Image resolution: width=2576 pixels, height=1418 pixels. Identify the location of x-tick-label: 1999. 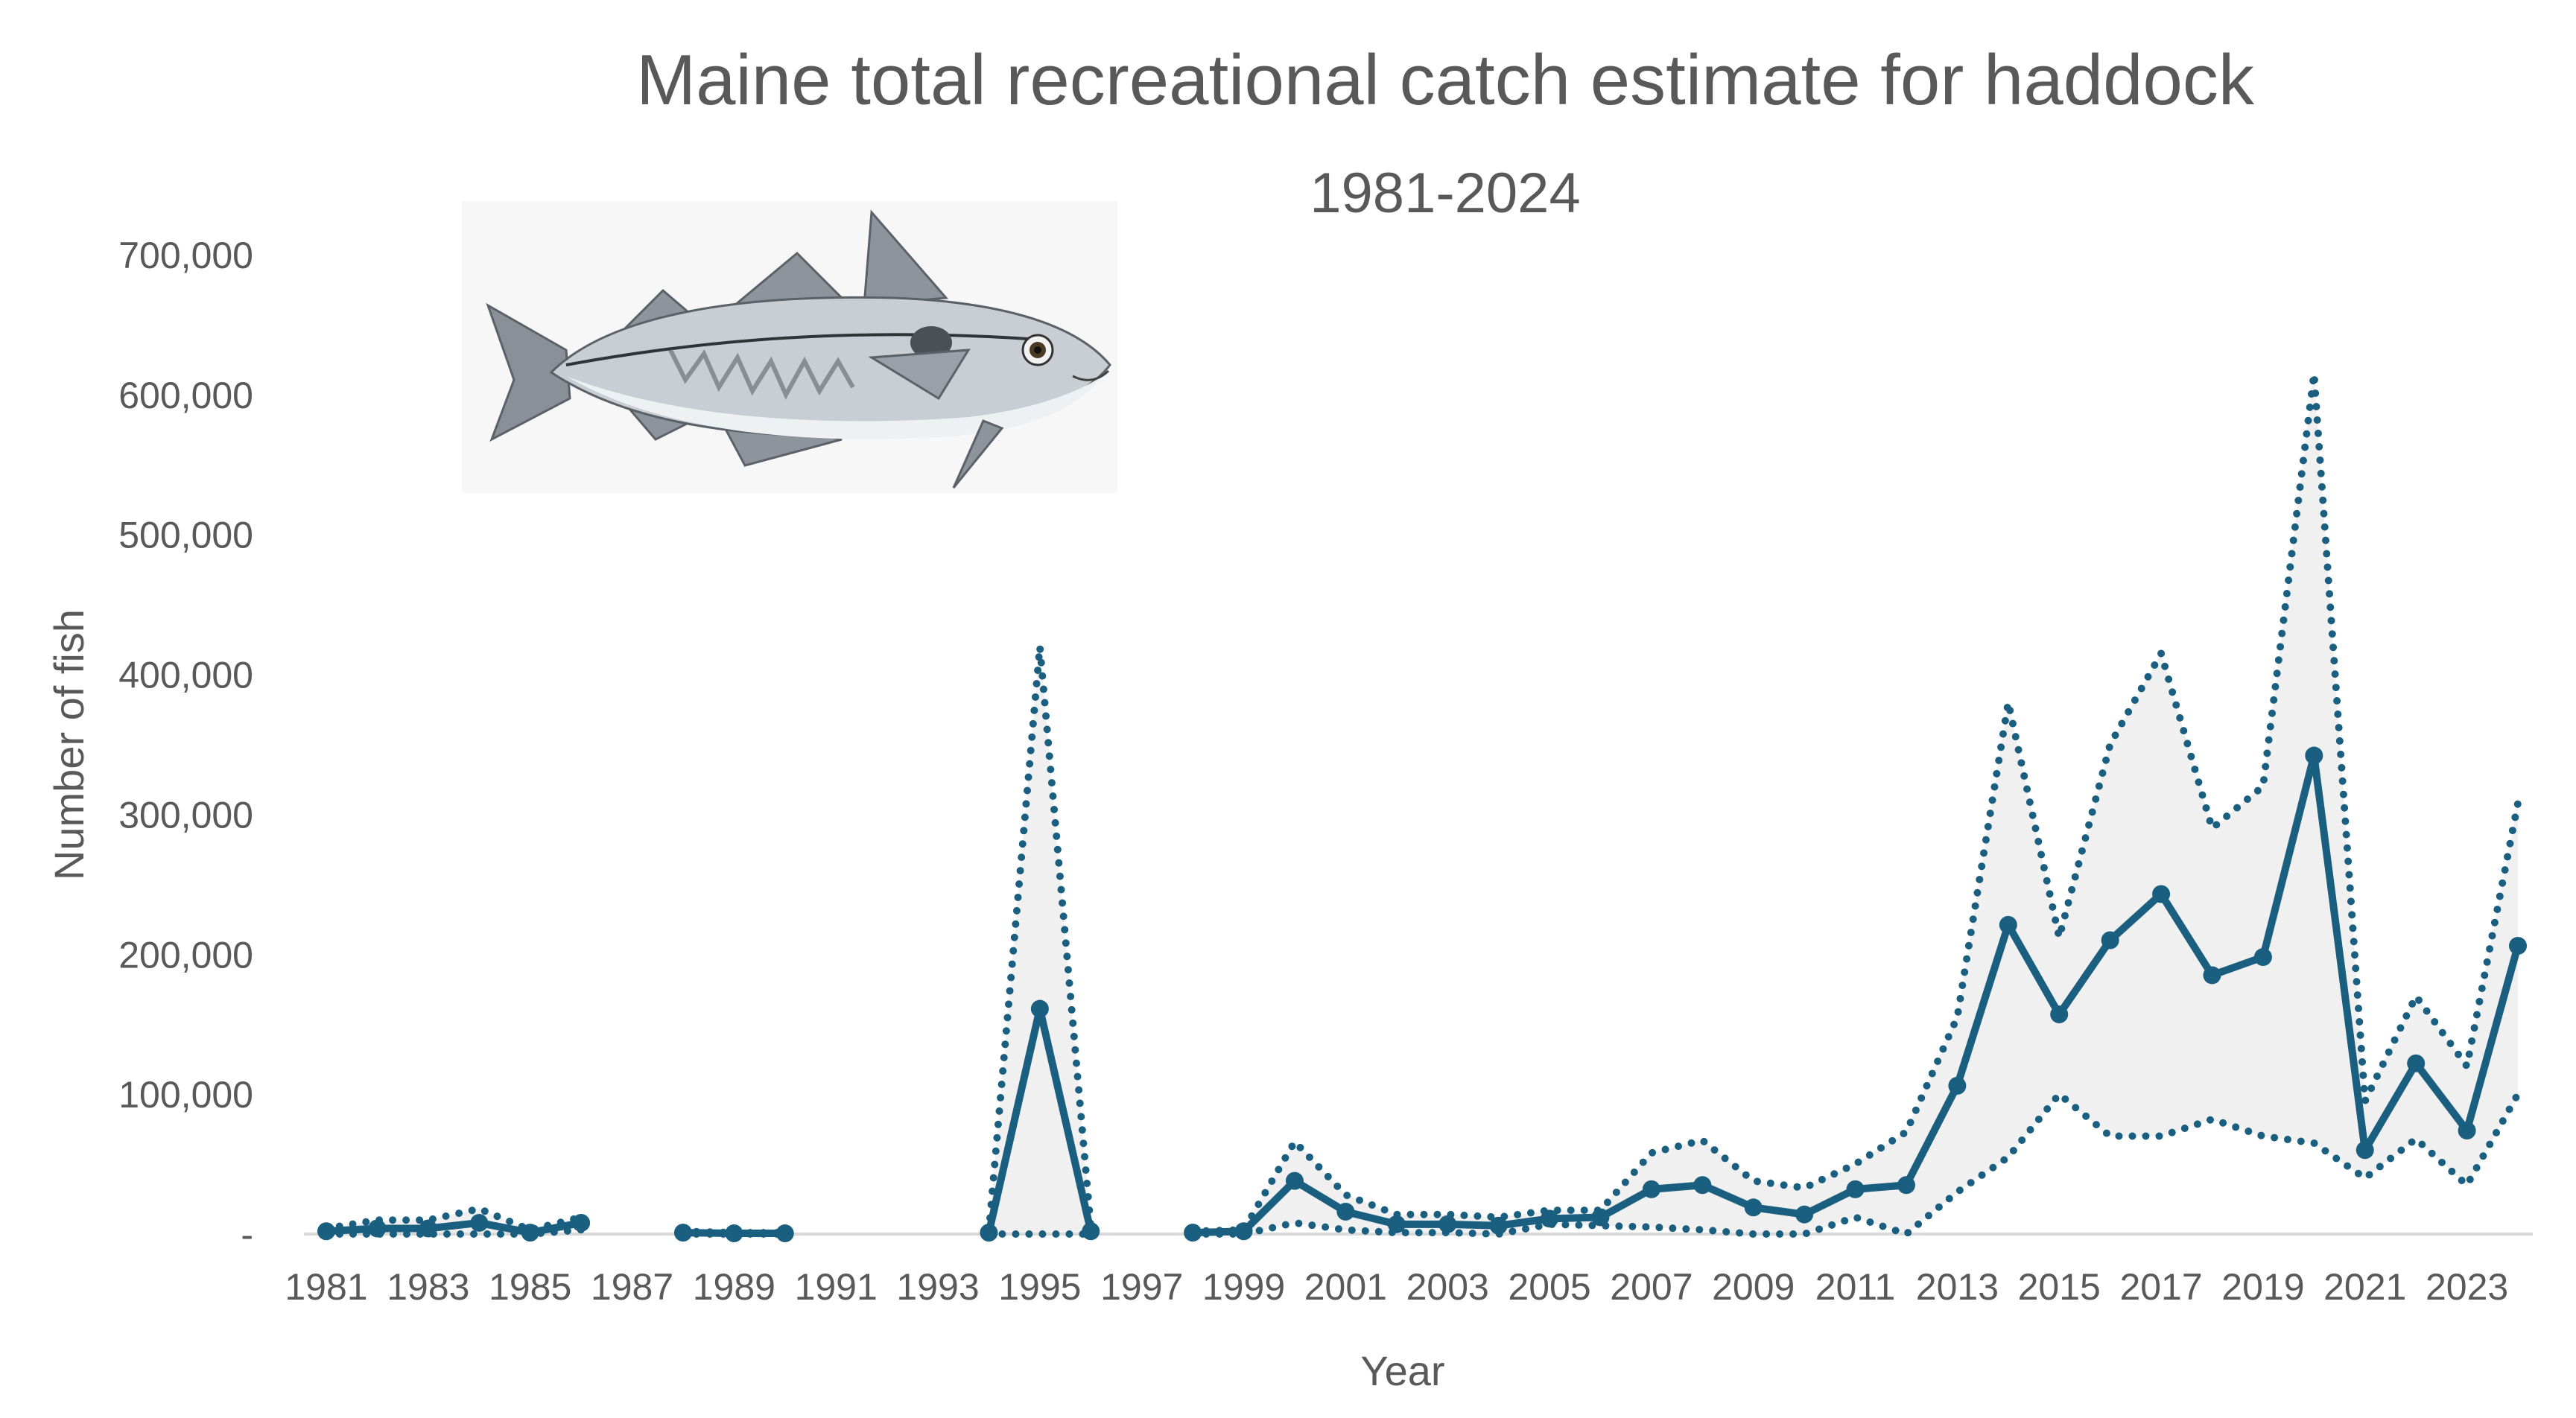
(1243, 1287).